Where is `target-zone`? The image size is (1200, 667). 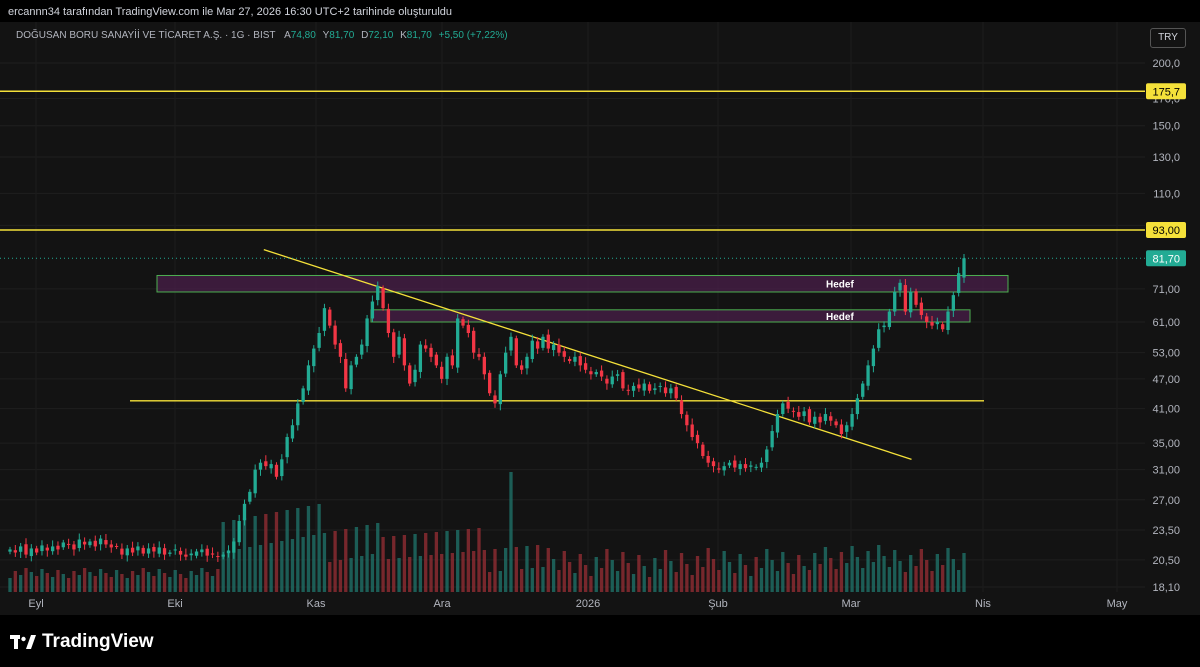 target-zone is located at coordinates (582, 283).